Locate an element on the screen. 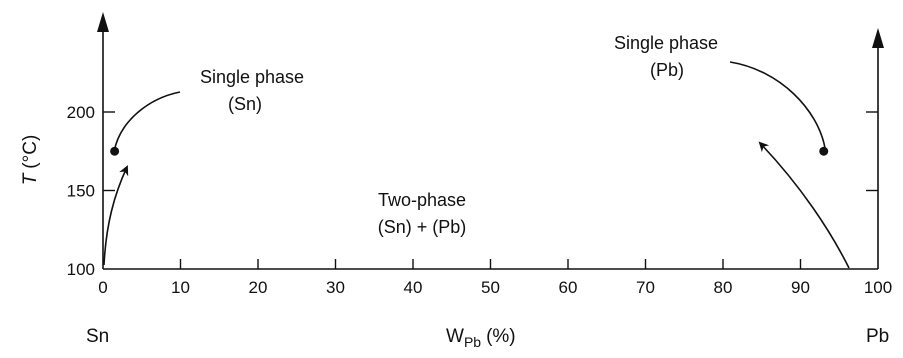  x-tick-label-20: 20 is located at coordinates (258, 287).